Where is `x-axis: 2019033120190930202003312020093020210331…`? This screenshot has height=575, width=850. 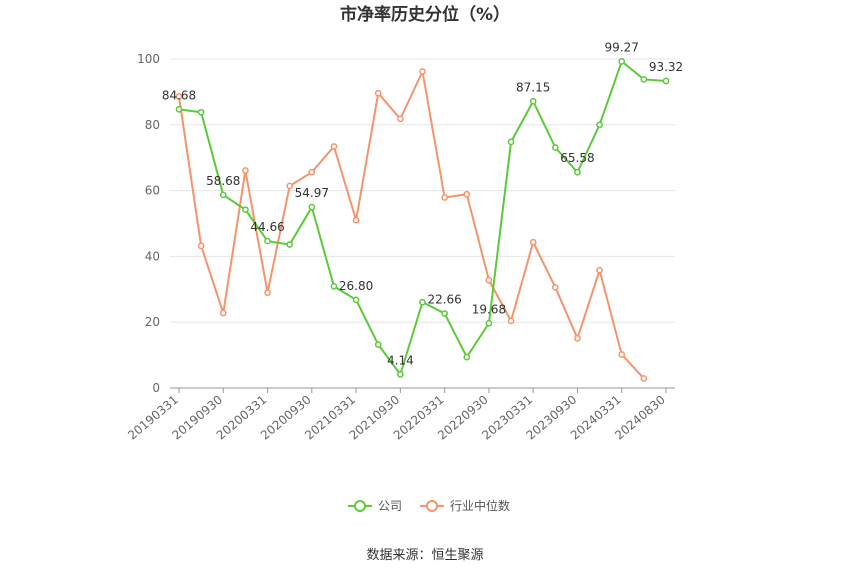 x-axis: 2019033120190930202003312020093020210331… is located at coordinates (400, 415).